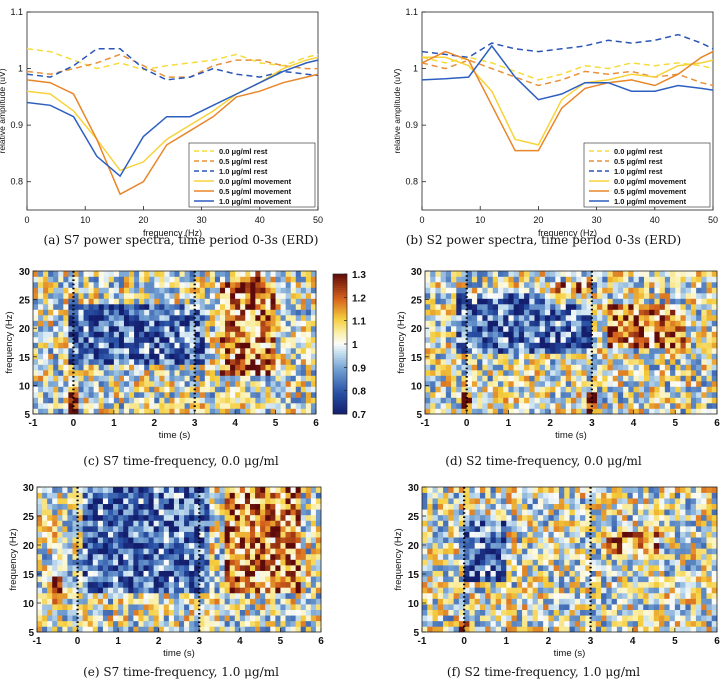  Describe the element at coordinates (202, 220) in the screenshot. I see `x-tick-label: 30` at that location.